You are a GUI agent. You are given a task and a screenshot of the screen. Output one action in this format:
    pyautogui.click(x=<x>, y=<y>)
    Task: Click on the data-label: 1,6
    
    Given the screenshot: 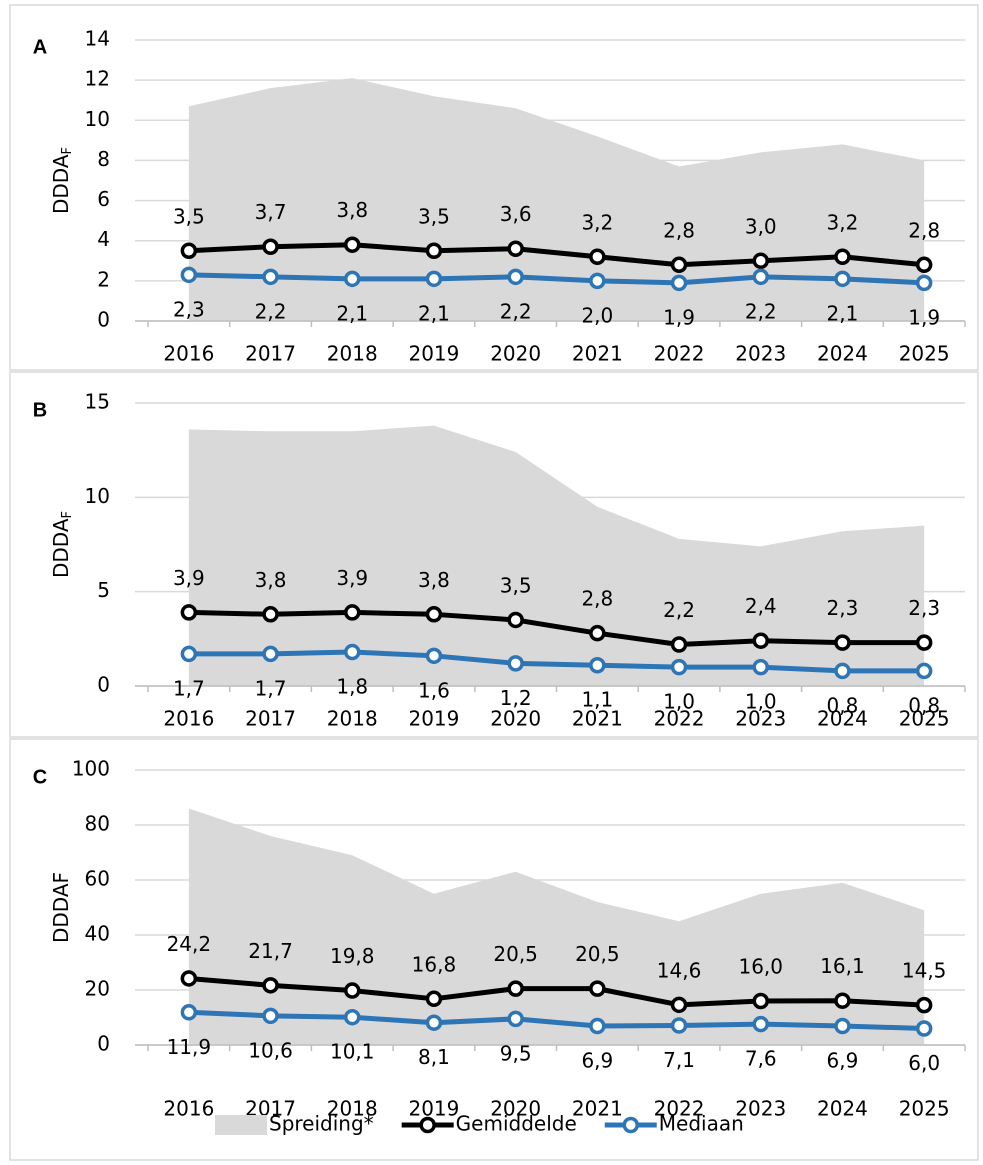 What is the action you would take?
    pyautogui.click(x=434, y=690)
    